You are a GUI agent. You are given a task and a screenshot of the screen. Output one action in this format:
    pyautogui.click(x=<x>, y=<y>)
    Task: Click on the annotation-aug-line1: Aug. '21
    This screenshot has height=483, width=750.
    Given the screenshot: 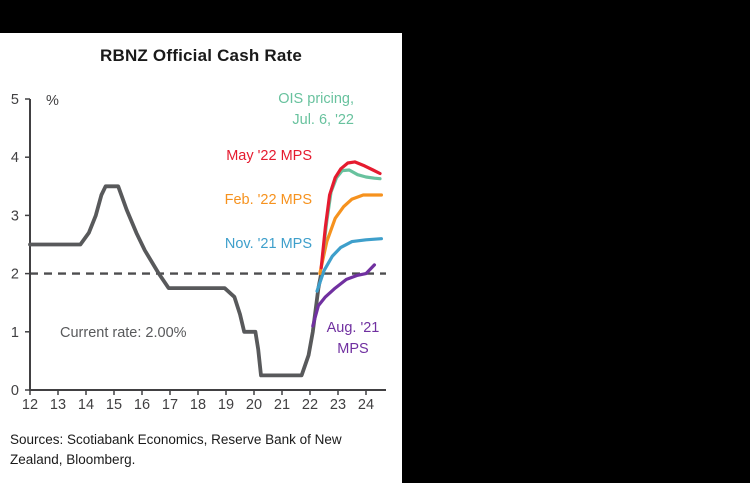 What is the action you would take?
    pyautogui.click(x=353, y=328)
    